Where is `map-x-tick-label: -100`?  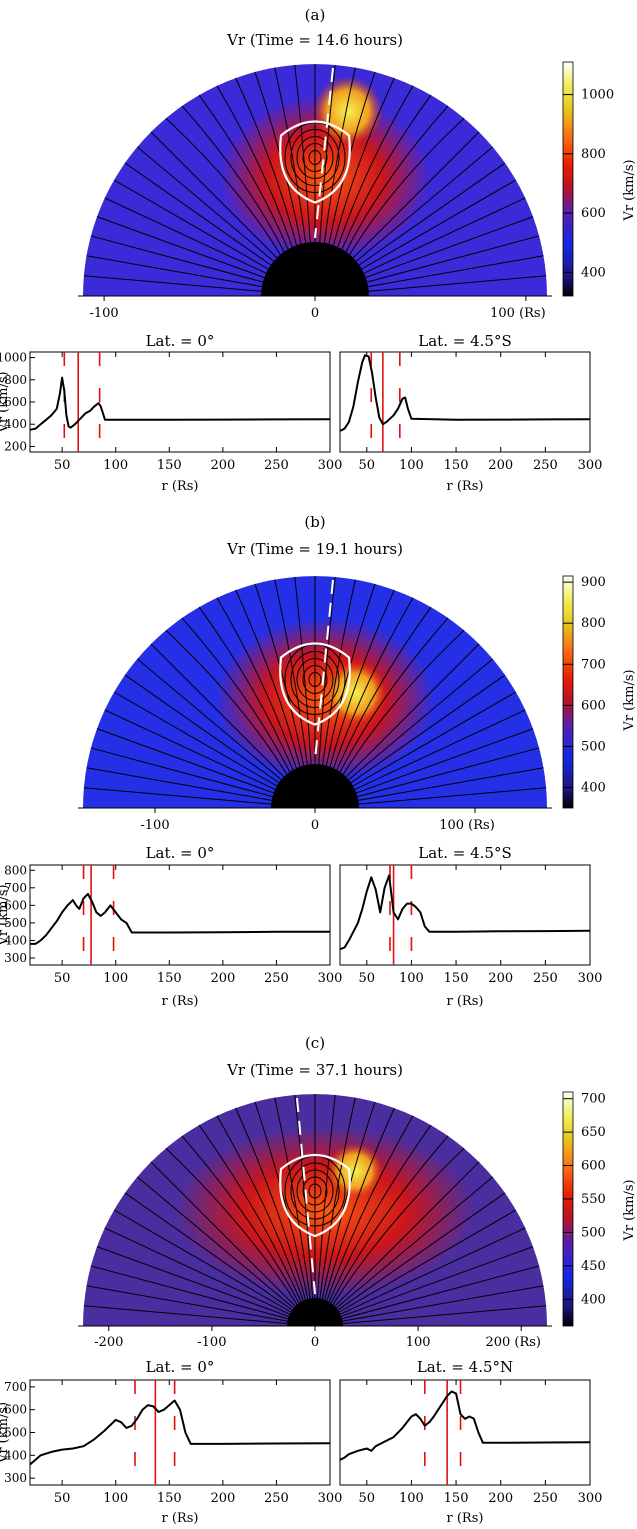 map-x-tick-label: -100 is located at coordinates (211, 1342).